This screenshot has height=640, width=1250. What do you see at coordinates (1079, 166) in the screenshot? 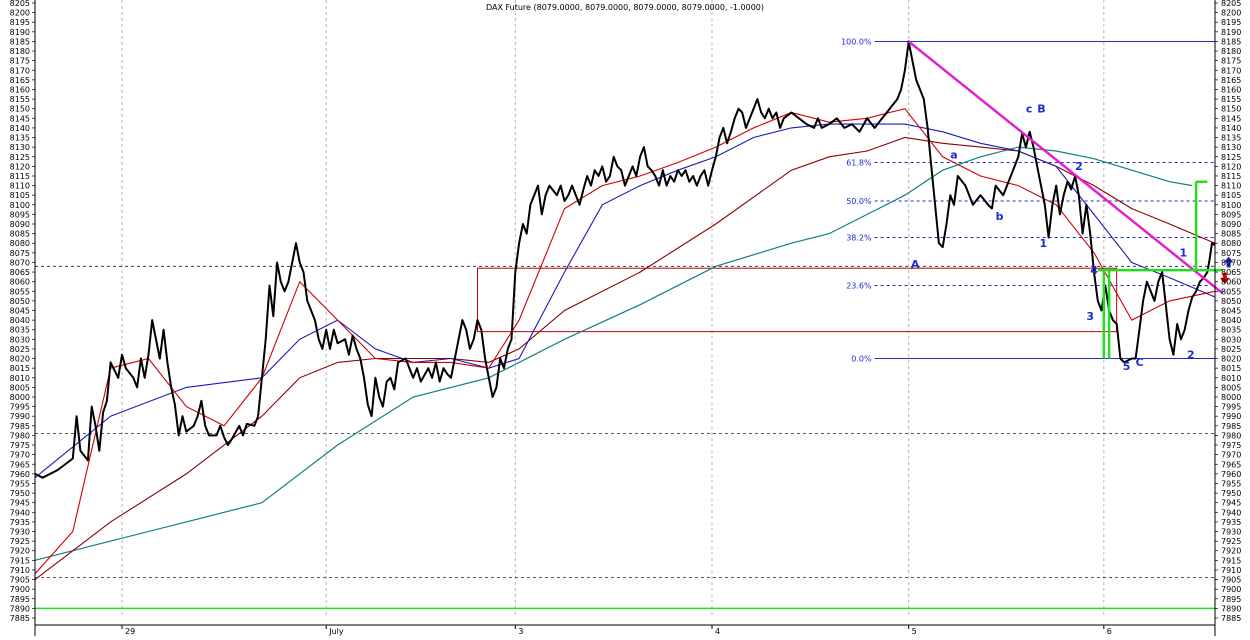
I see `wave-label: 2` at bounding box center [1079, 166].